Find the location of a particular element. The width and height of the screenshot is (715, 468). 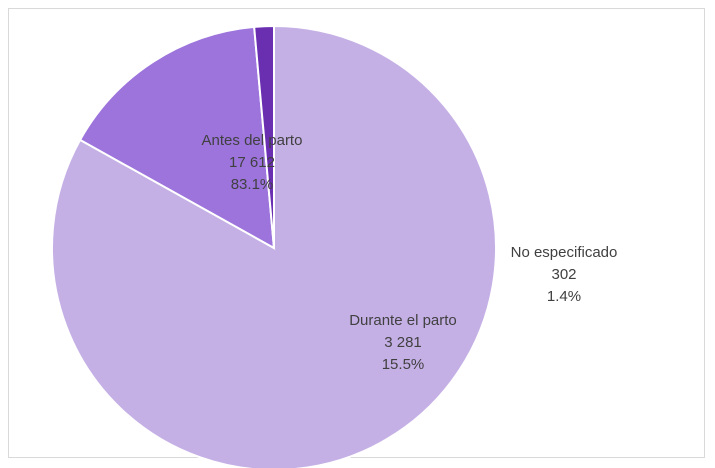

slice-label-value: 302 is located at coordinates (563, 274).